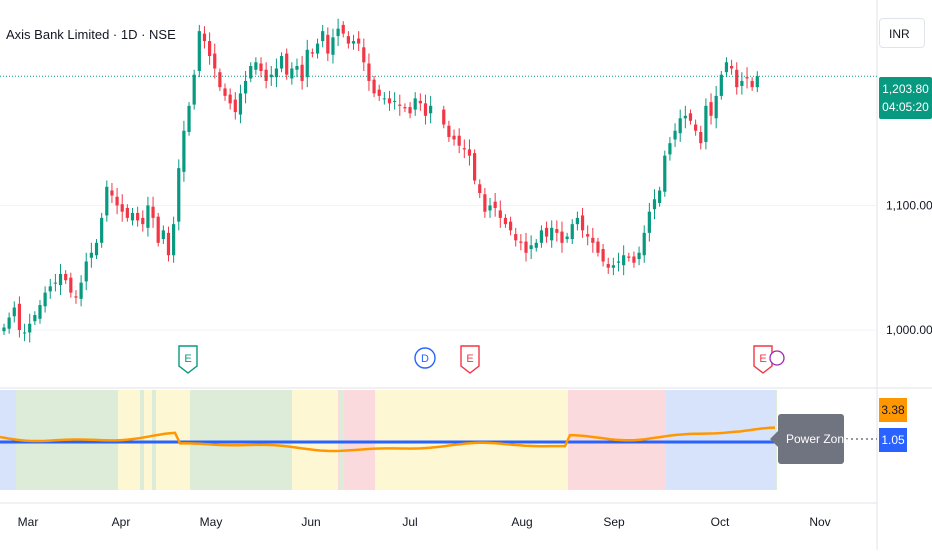 This screenshot has height=555, width=932. I want to click on x-tick-label: Jun, so click(310, 522).